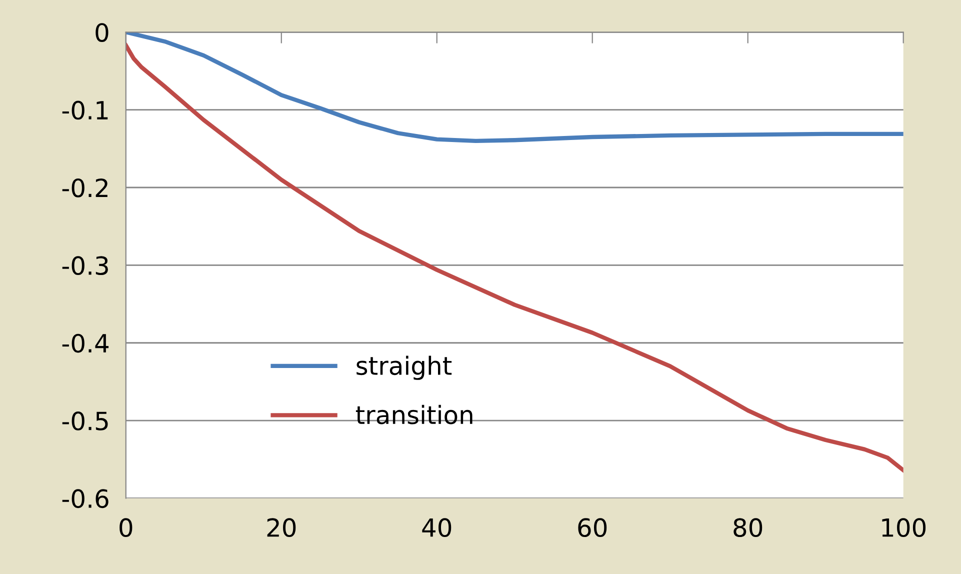  What do you see at coordinates (592, 528) in the screenshot?
I see `x-tick-label: 60` at bounding box center [592, 528].